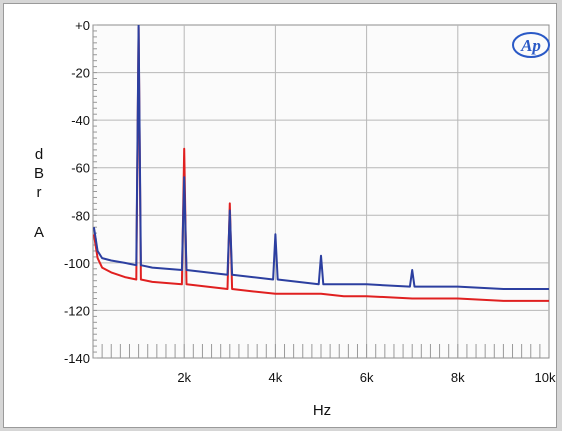  I want to click on x-tick-labels: 2k 4k 6k 8k 10k, so click(366, 377).